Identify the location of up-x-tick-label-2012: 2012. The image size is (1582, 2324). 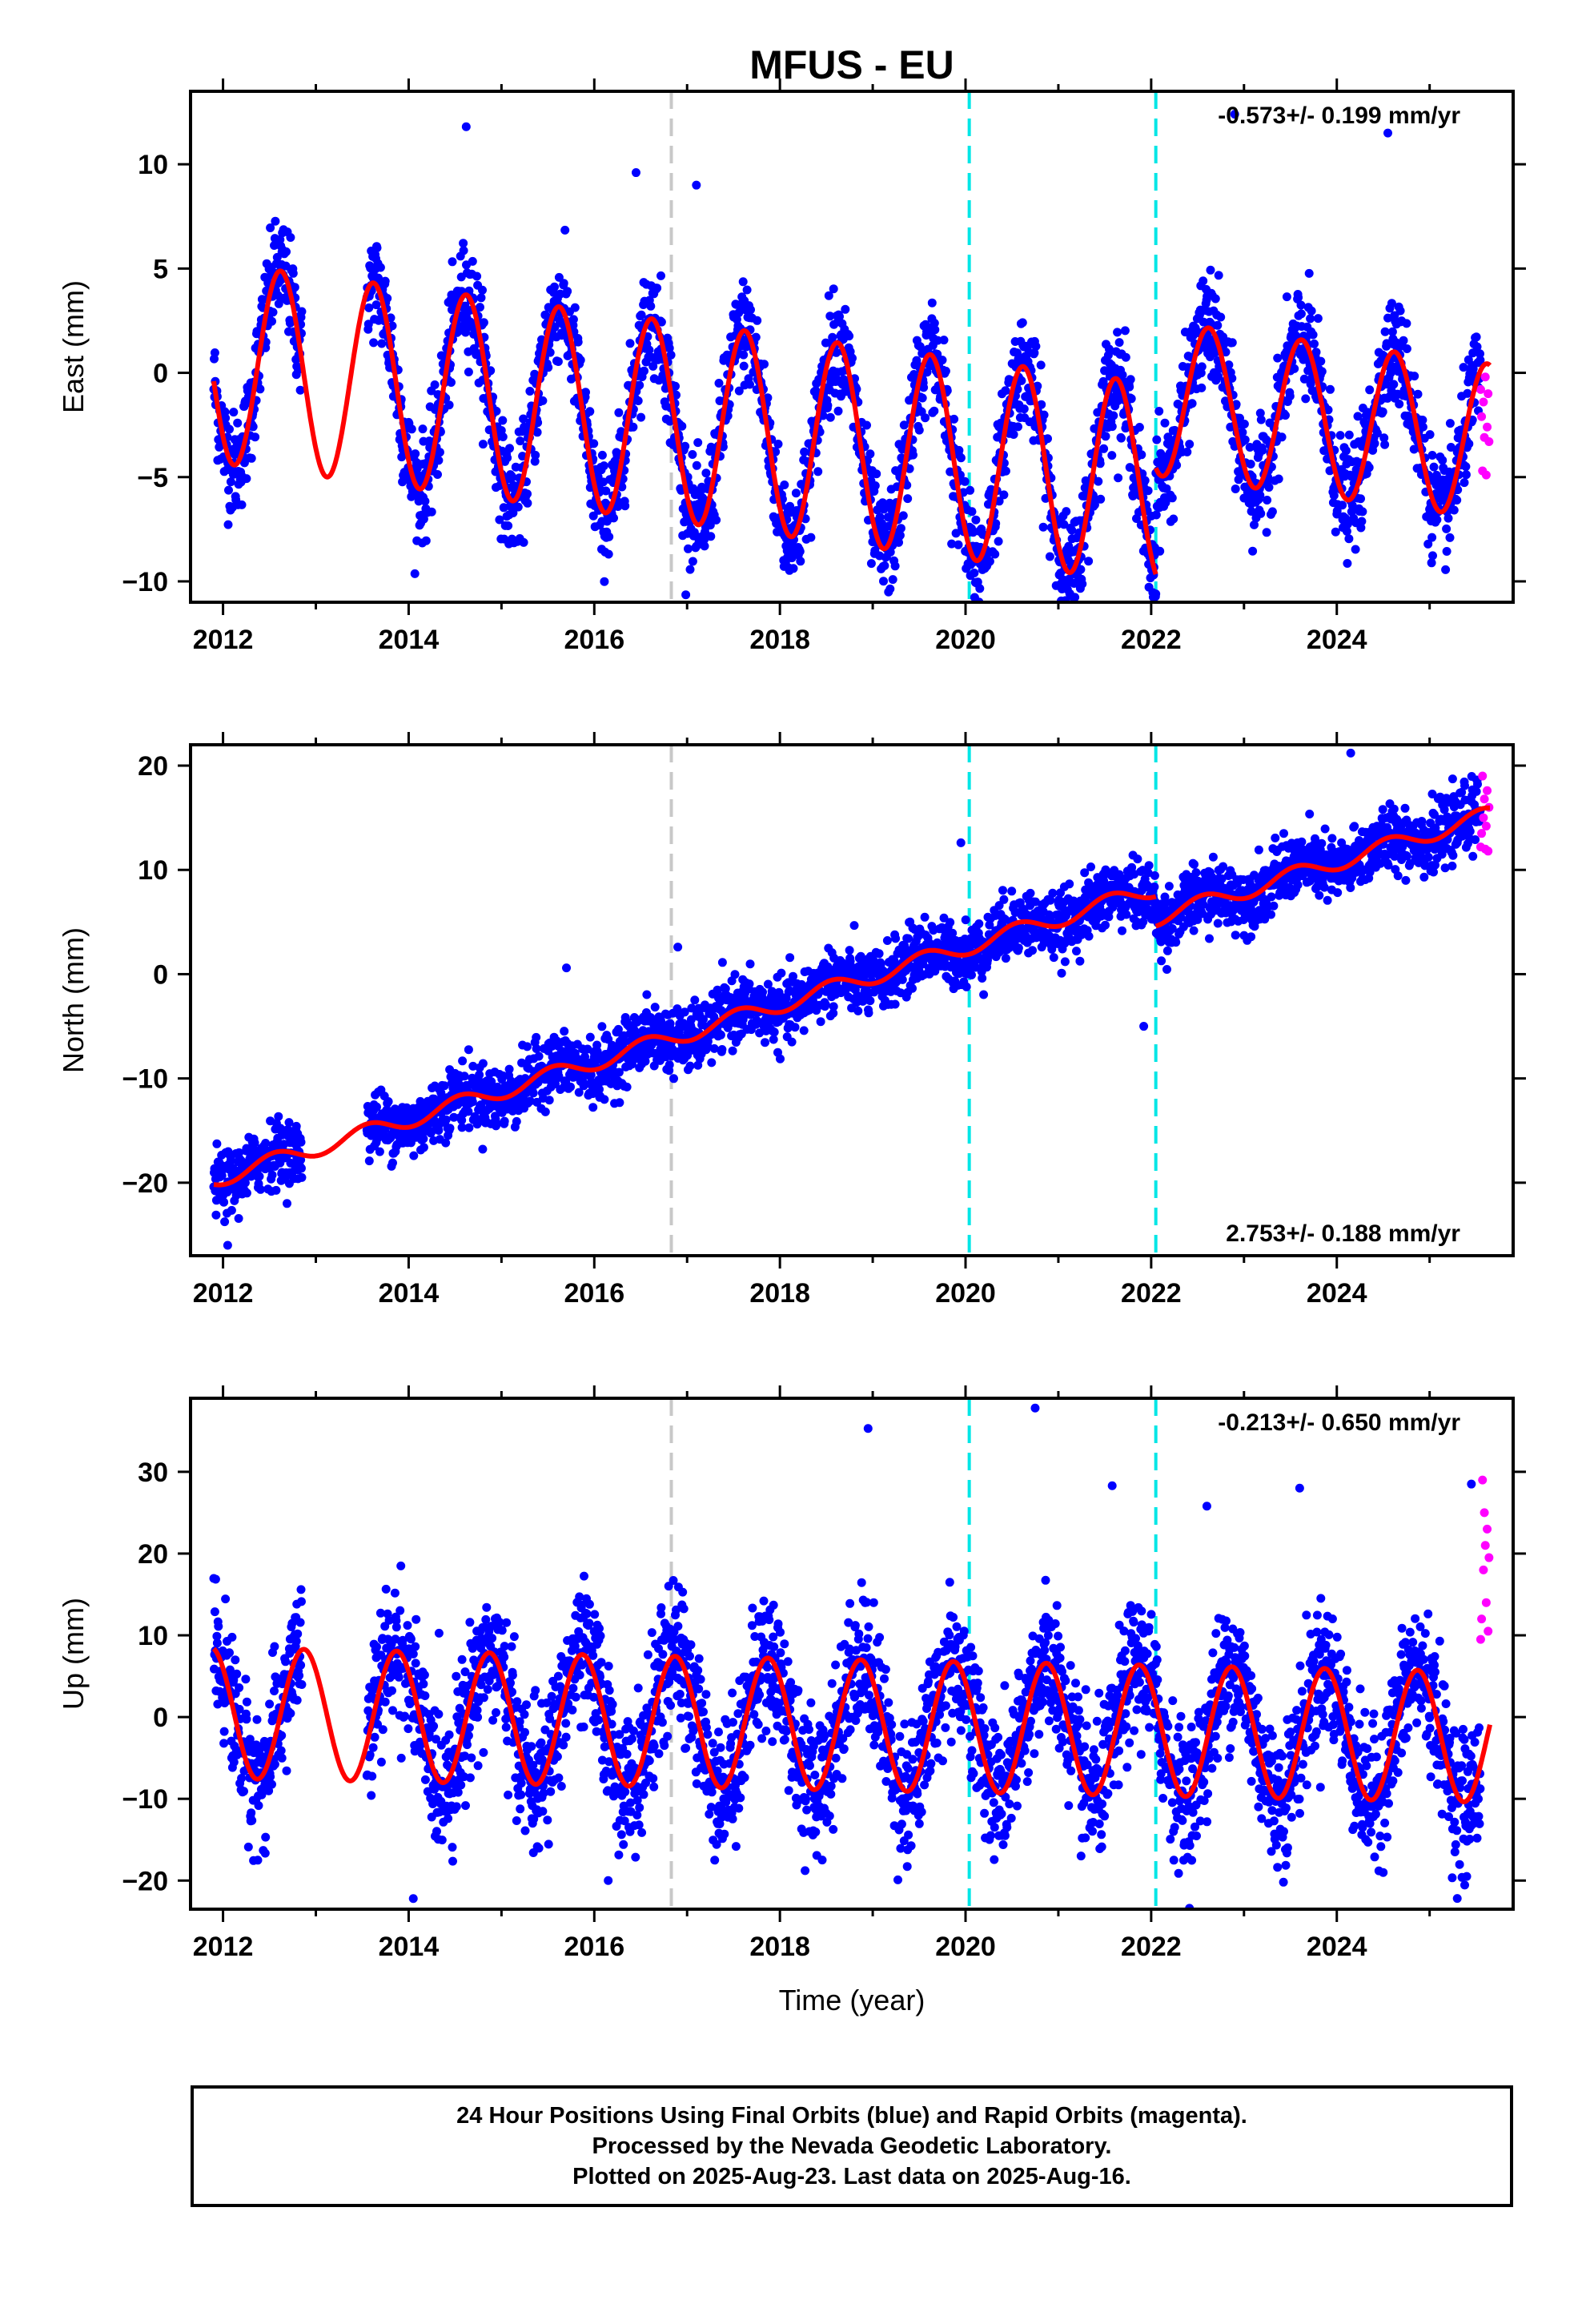
(223, 1947).